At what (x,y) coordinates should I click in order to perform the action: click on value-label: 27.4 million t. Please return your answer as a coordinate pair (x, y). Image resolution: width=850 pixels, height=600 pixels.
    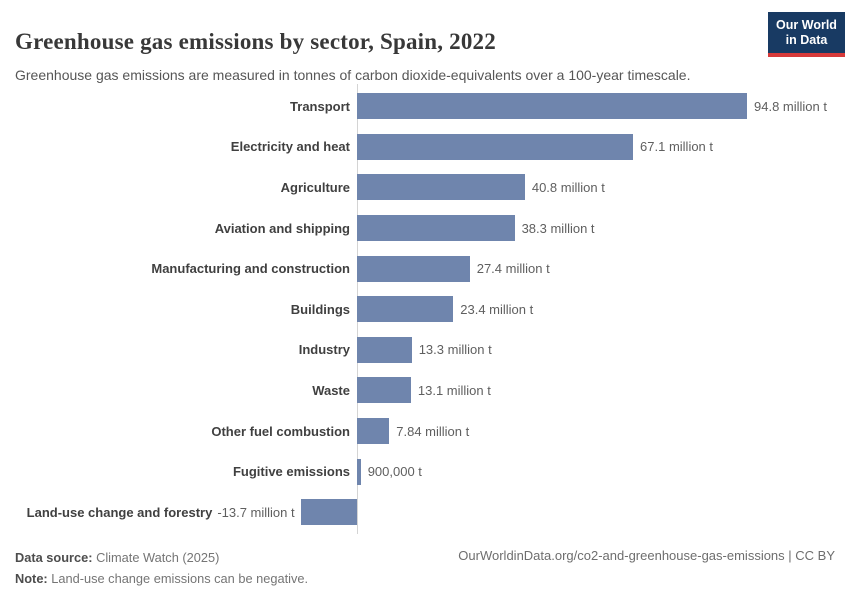
    Looking at the image, I should click on (513, 269).